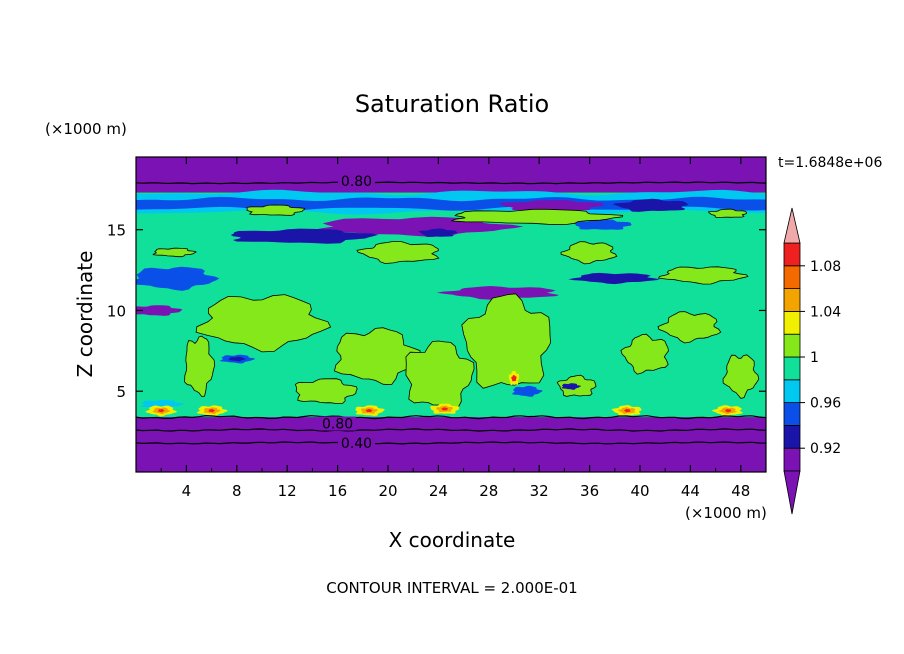 The height and width of the screenshot is (654, 904). Describe the element at coordinates (237, 491) in the screenshot. I see `x-tick-label: 8` at that location.